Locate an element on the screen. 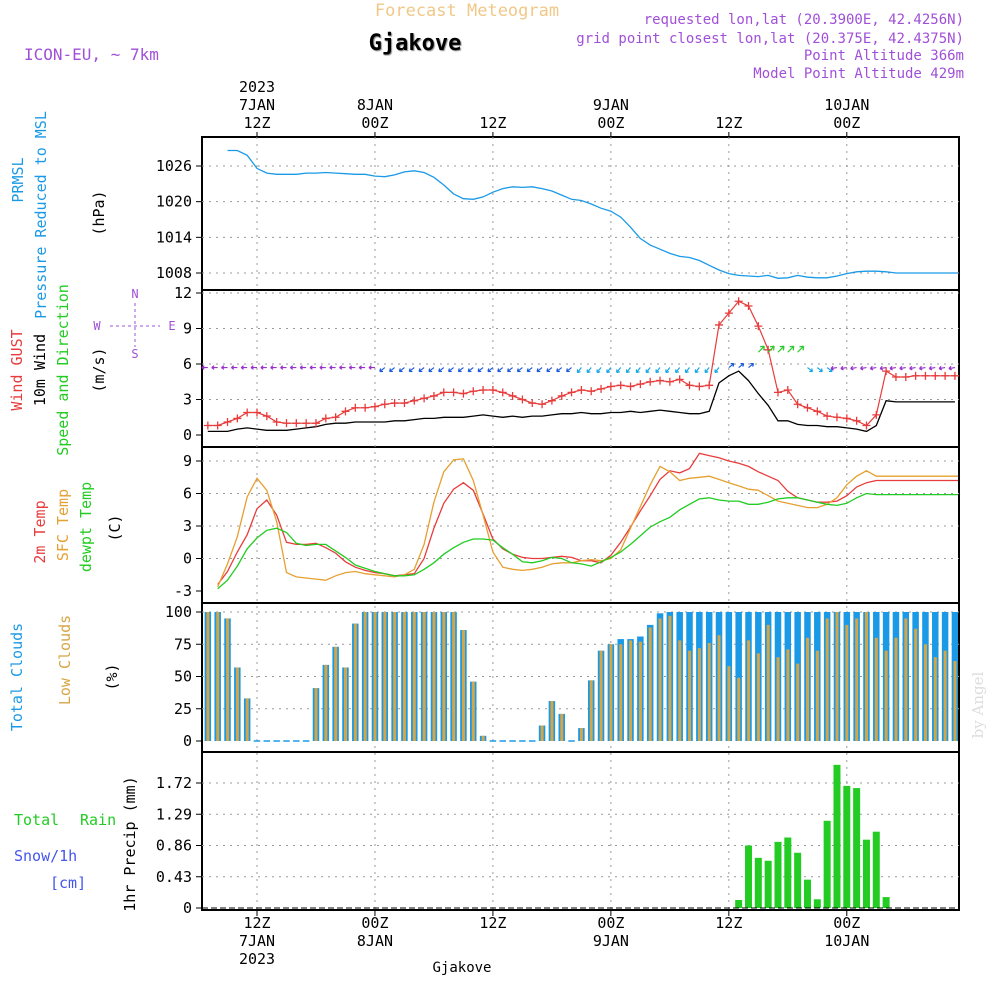 The height and width of the screenshot is (1000, 1000). series-line-dewpt-temp is located at coordinates (587, 541).